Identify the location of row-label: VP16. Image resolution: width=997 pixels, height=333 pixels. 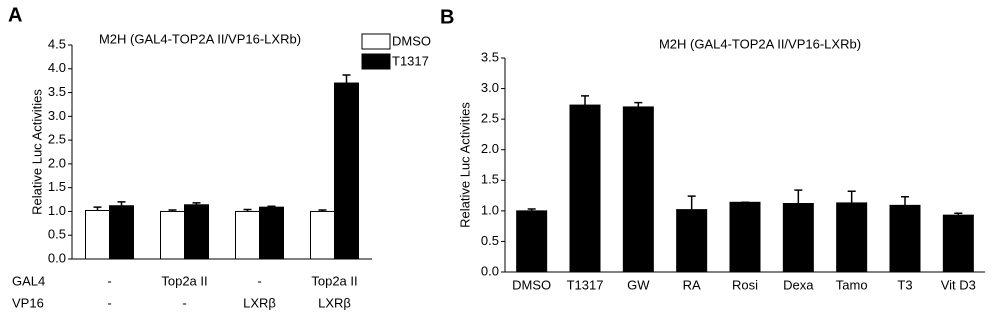
(28, 302).